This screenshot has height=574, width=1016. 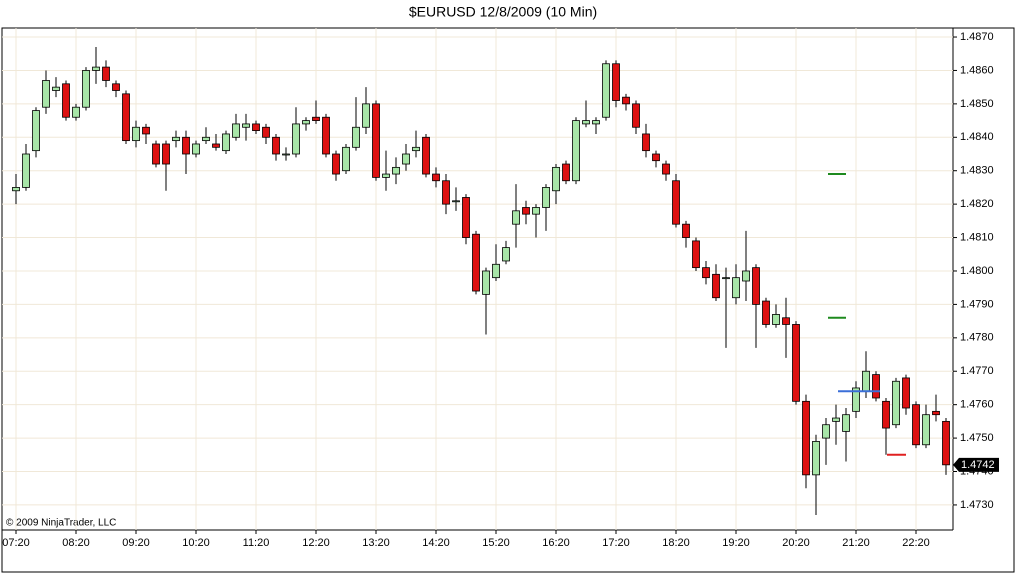 I want to click on y-tick-label: 1.4750, so click(x=977, y=438).